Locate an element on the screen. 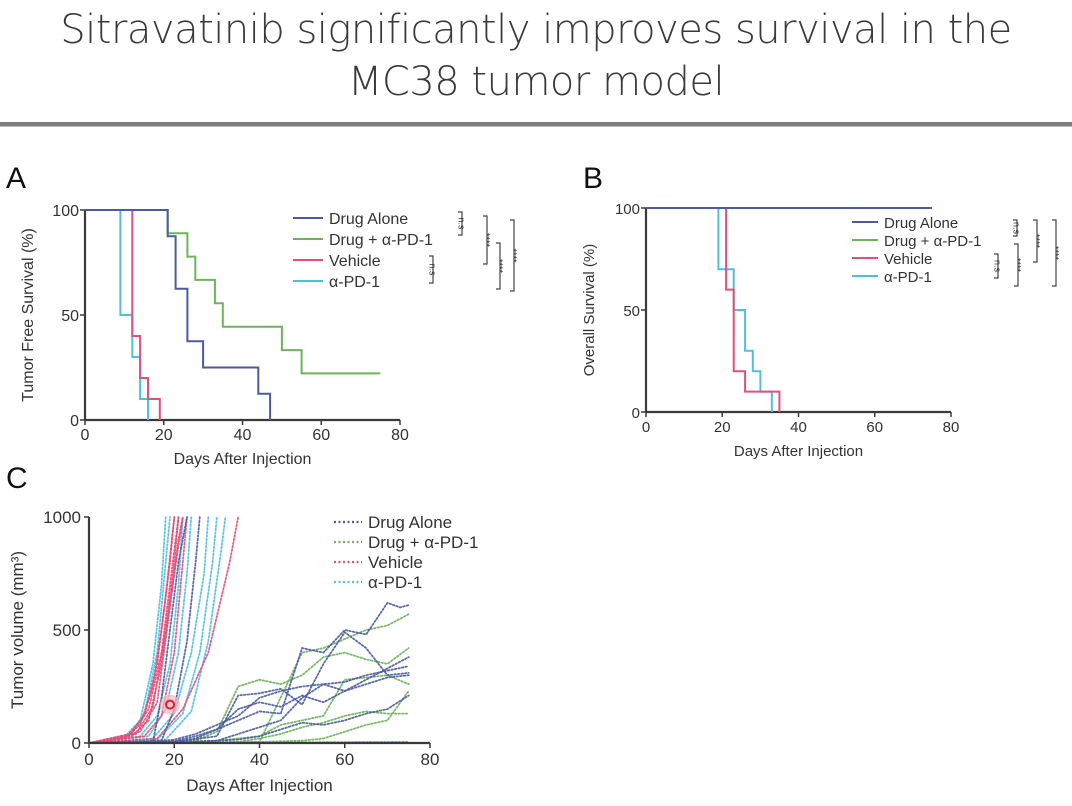 The width and height of the screenshot is (1072, 806). panel-label-a: A is located at coordinates (16, 178).